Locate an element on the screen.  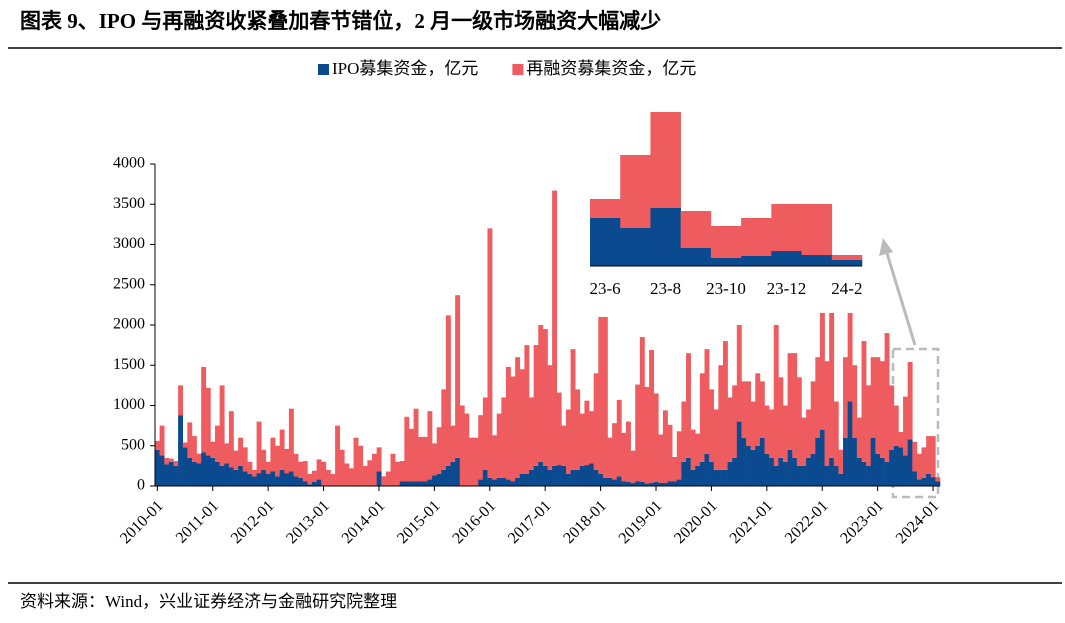
x-tick-label: 2022-01 is located at coordinates (807, 522).